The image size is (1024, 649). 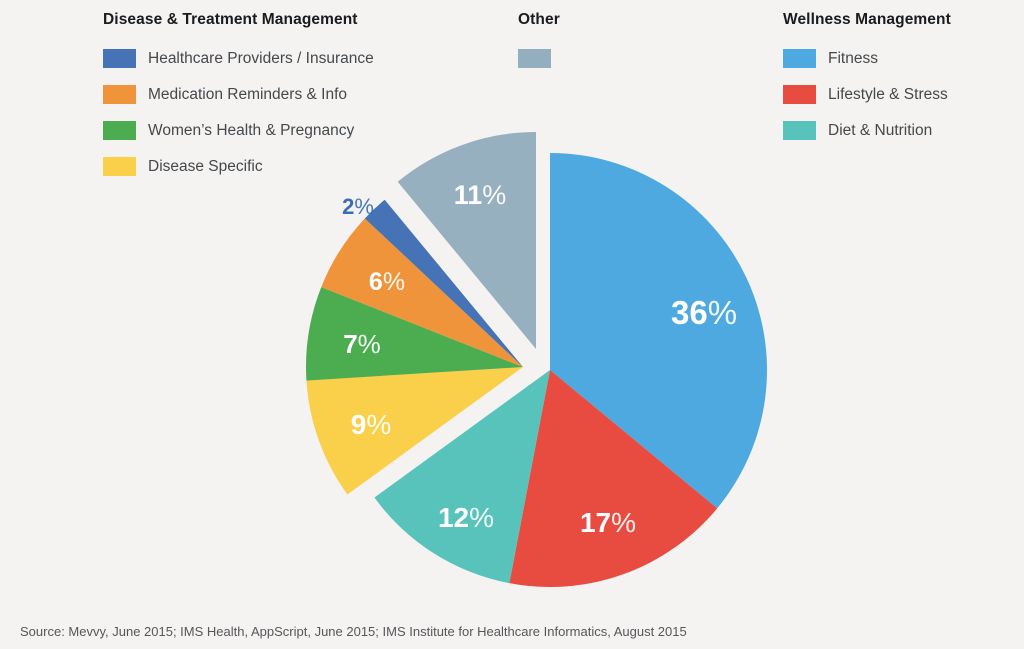 I want to click on pie-slice-diet-nutrition, so click(x=462, y=477).